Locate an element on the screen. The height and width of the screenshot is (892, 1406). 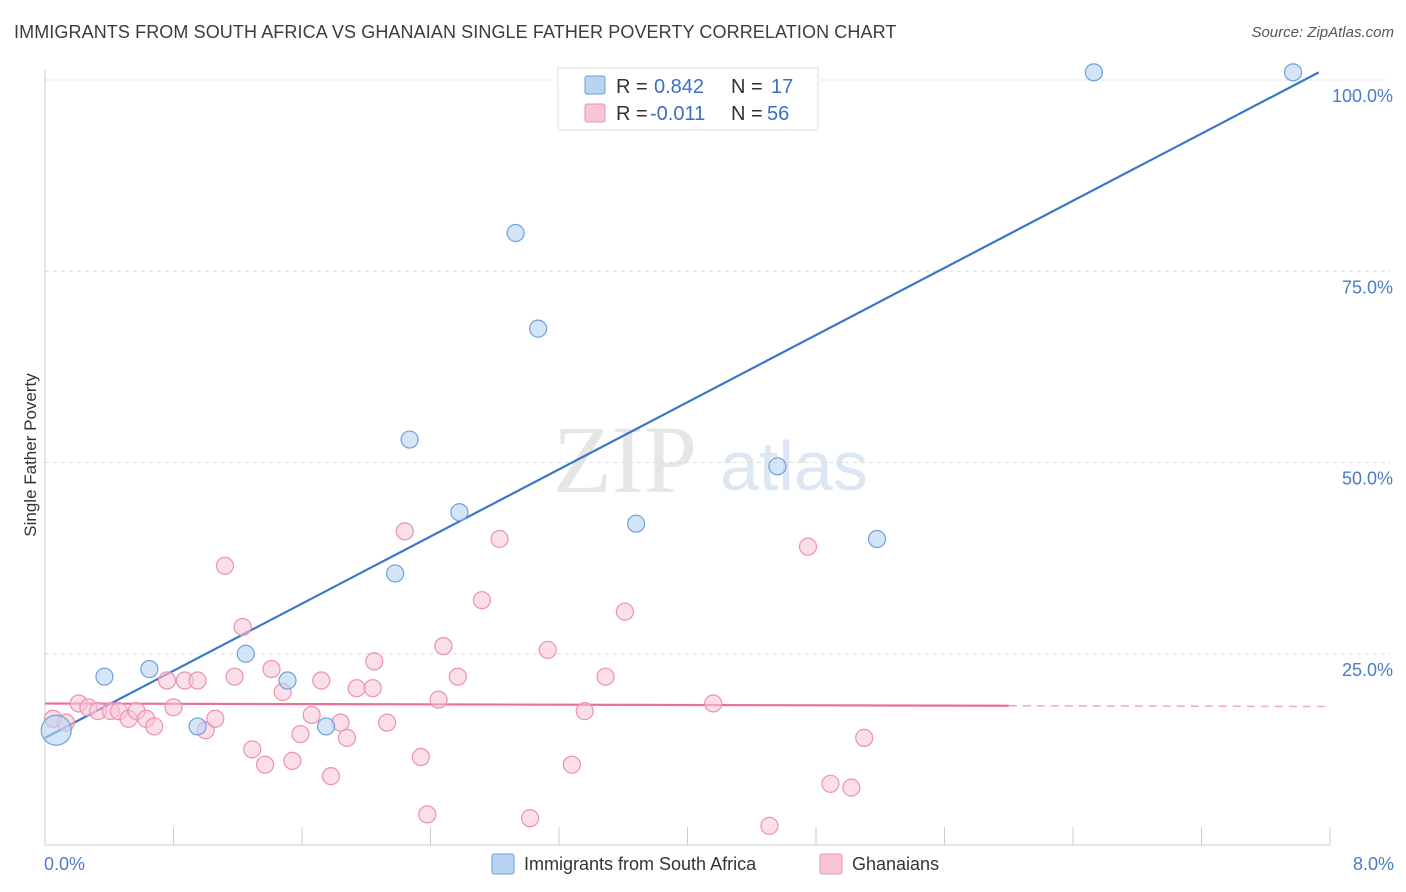
legend-r-value-1: 0.842 is located at coordinates (679, 87).